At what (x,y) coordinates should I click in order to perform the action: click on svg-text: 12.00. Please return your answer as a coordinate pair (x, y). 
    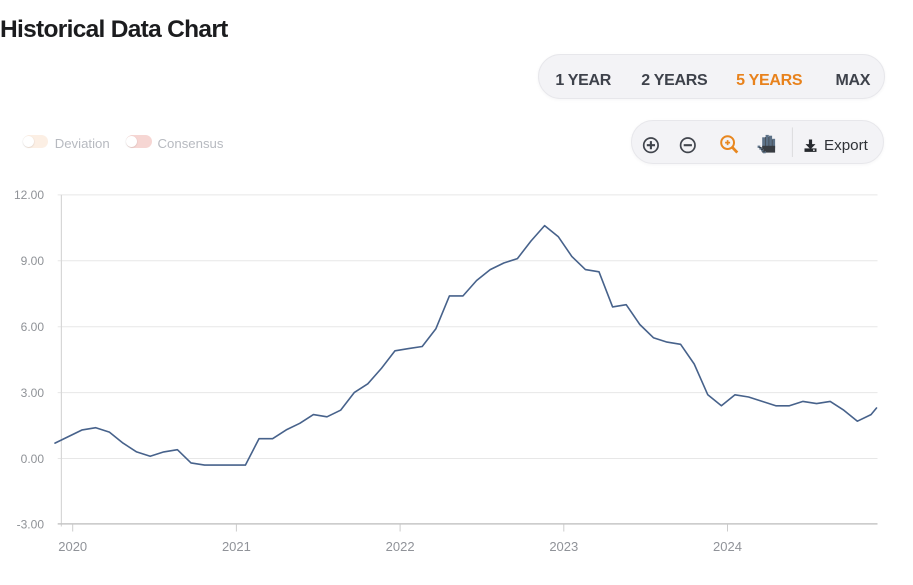
    Looking at the image, I should click on (29, 195).